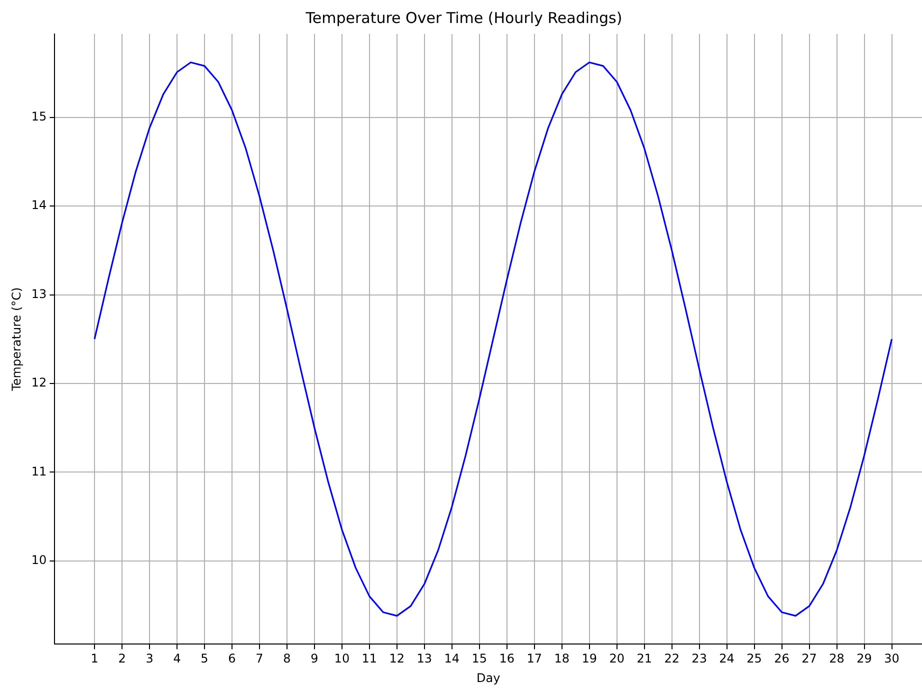  Describe the element at coordinates (397, 659) in the screenshot. I see `x-tick-label: 12` at that location.